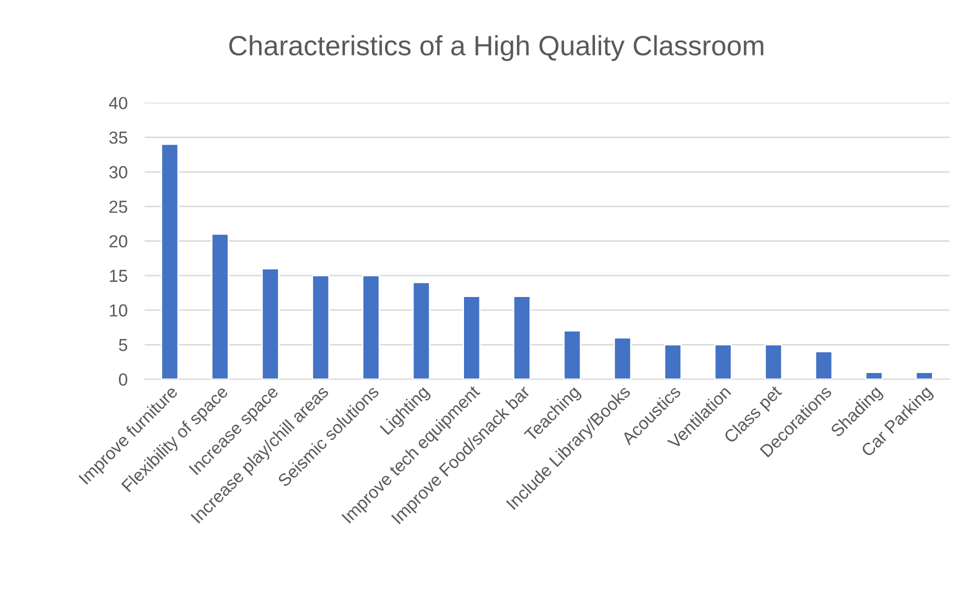 This screenshot has height=601, width=964. What do you see at coordinates (118, 172) in the screenshot?
I see `y-tick-label: 30` at bounding box center [118, 172].